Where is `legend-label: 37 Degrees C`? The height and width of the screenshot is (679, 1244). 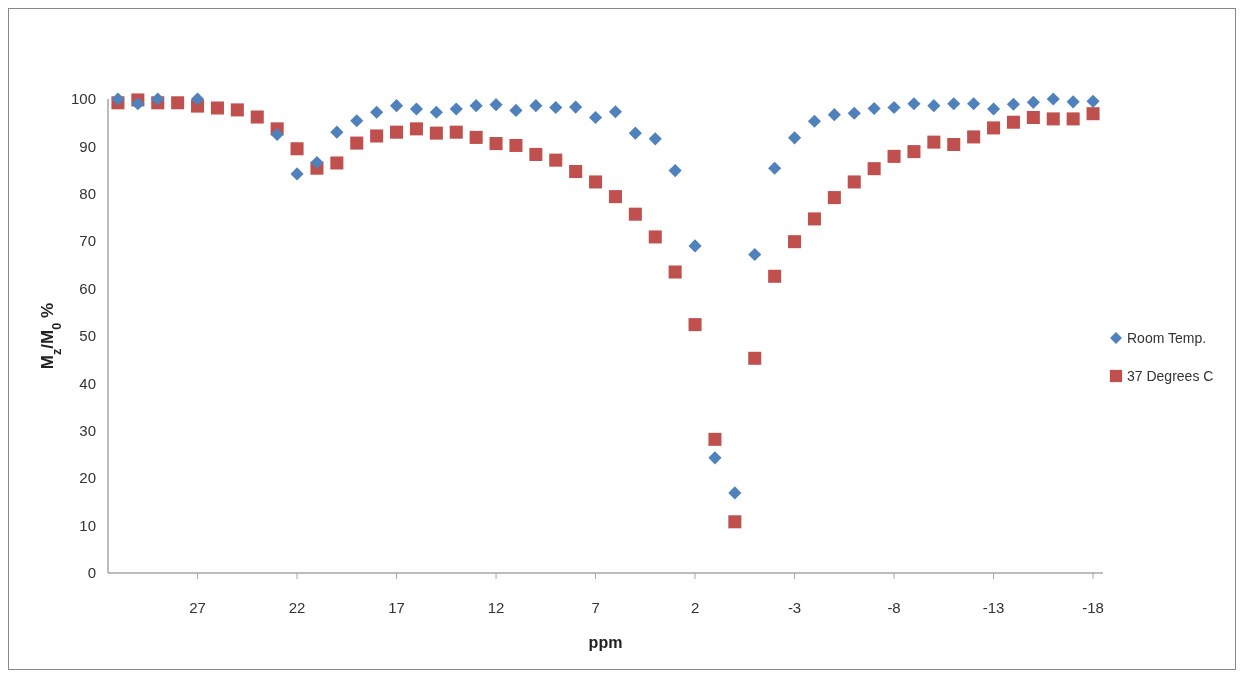 legend-label: 37 Degrees C is located at coordinates (1170, 375).